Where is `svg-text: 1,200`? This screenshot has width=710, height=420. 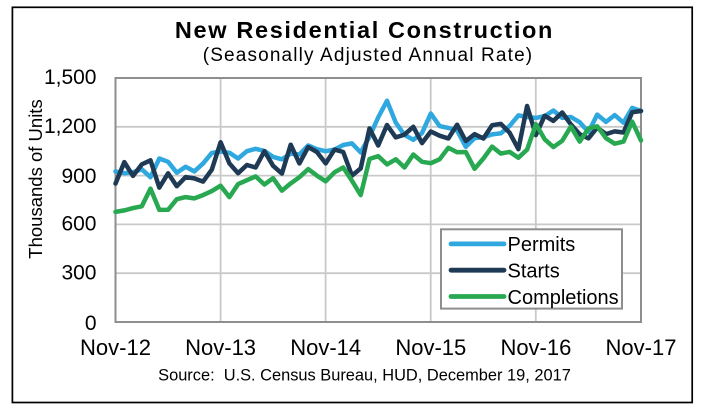 svg-text: 1,200 is located at coordinates (70, 126).